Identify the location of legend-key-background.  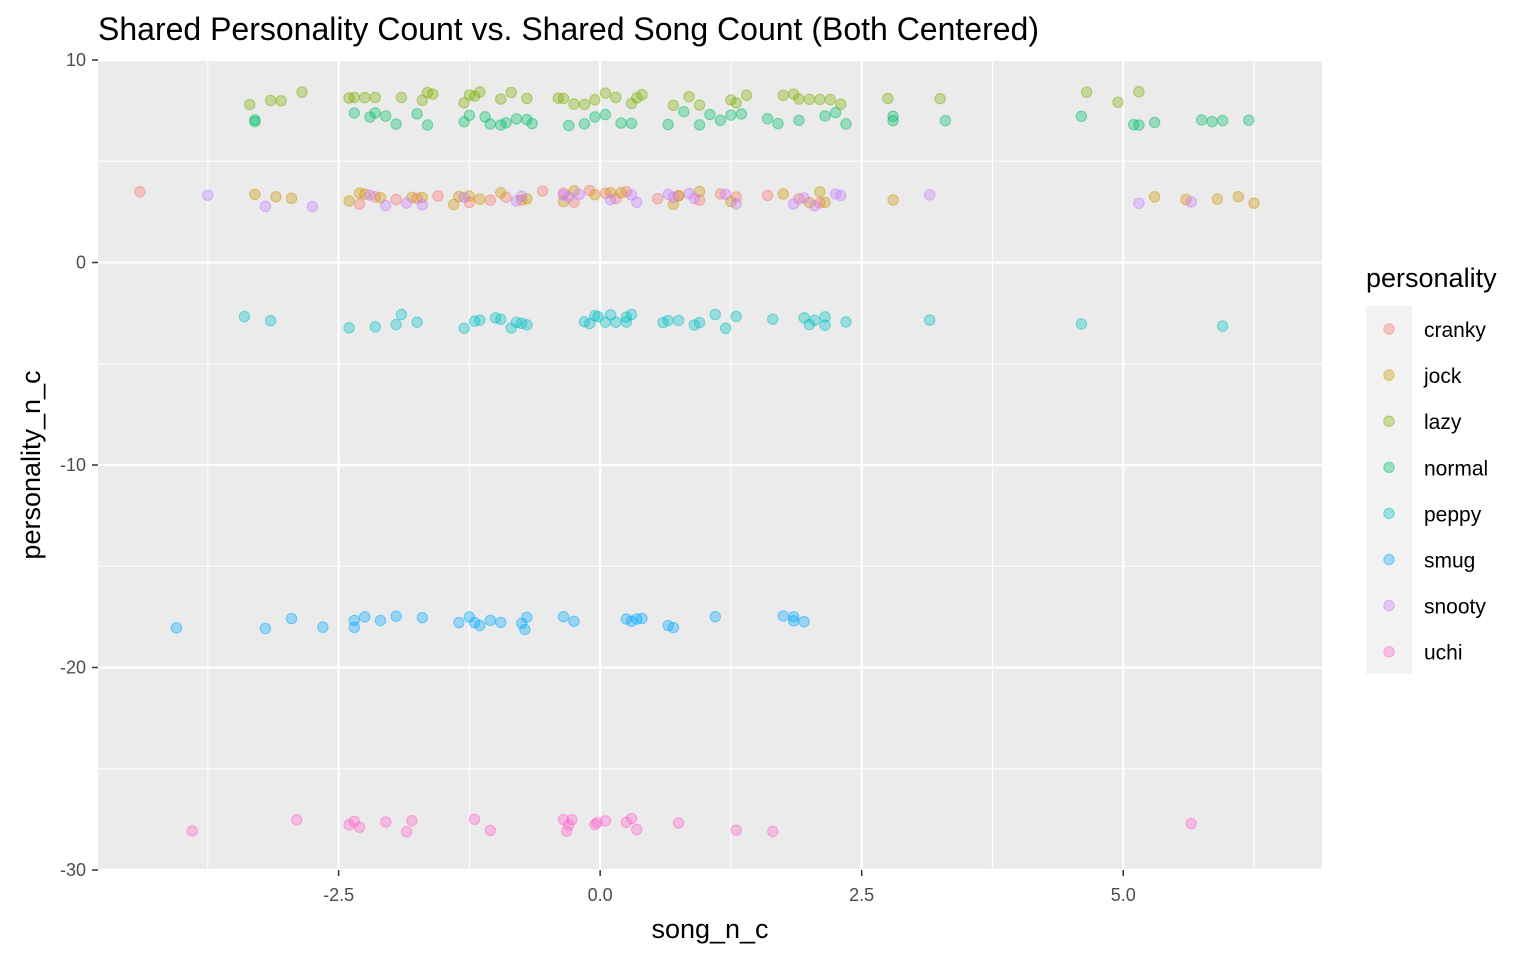
(1389, 490).